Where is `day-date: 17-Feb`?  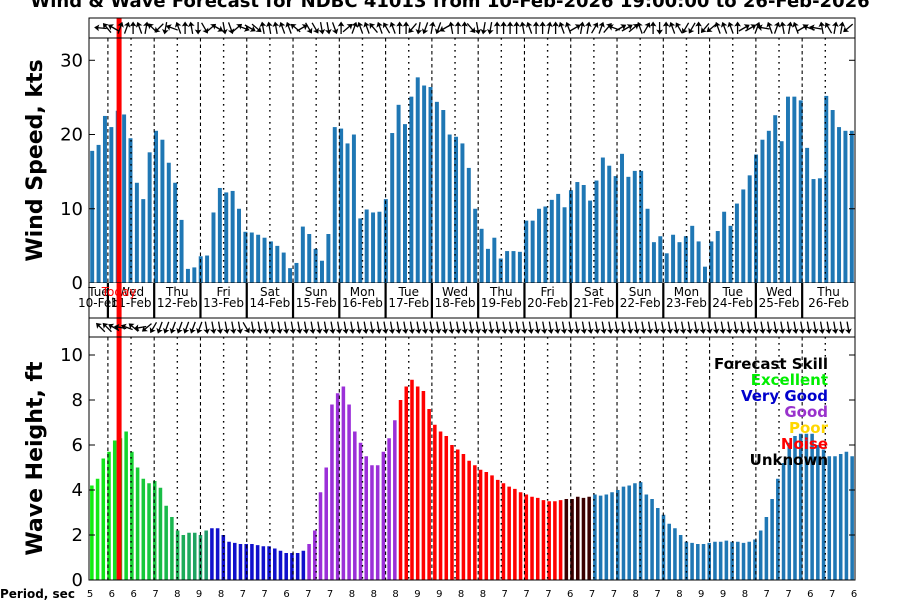
day-date: 17-Feb is located at coordinates (408, 303).